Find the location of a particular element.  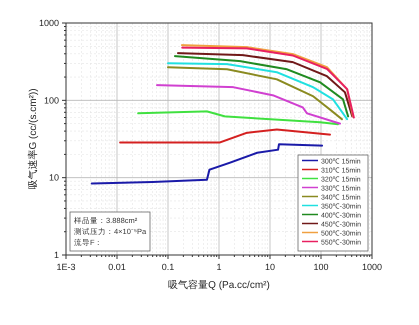

x-tick-label: 10 is located at coordinates (270, 267).